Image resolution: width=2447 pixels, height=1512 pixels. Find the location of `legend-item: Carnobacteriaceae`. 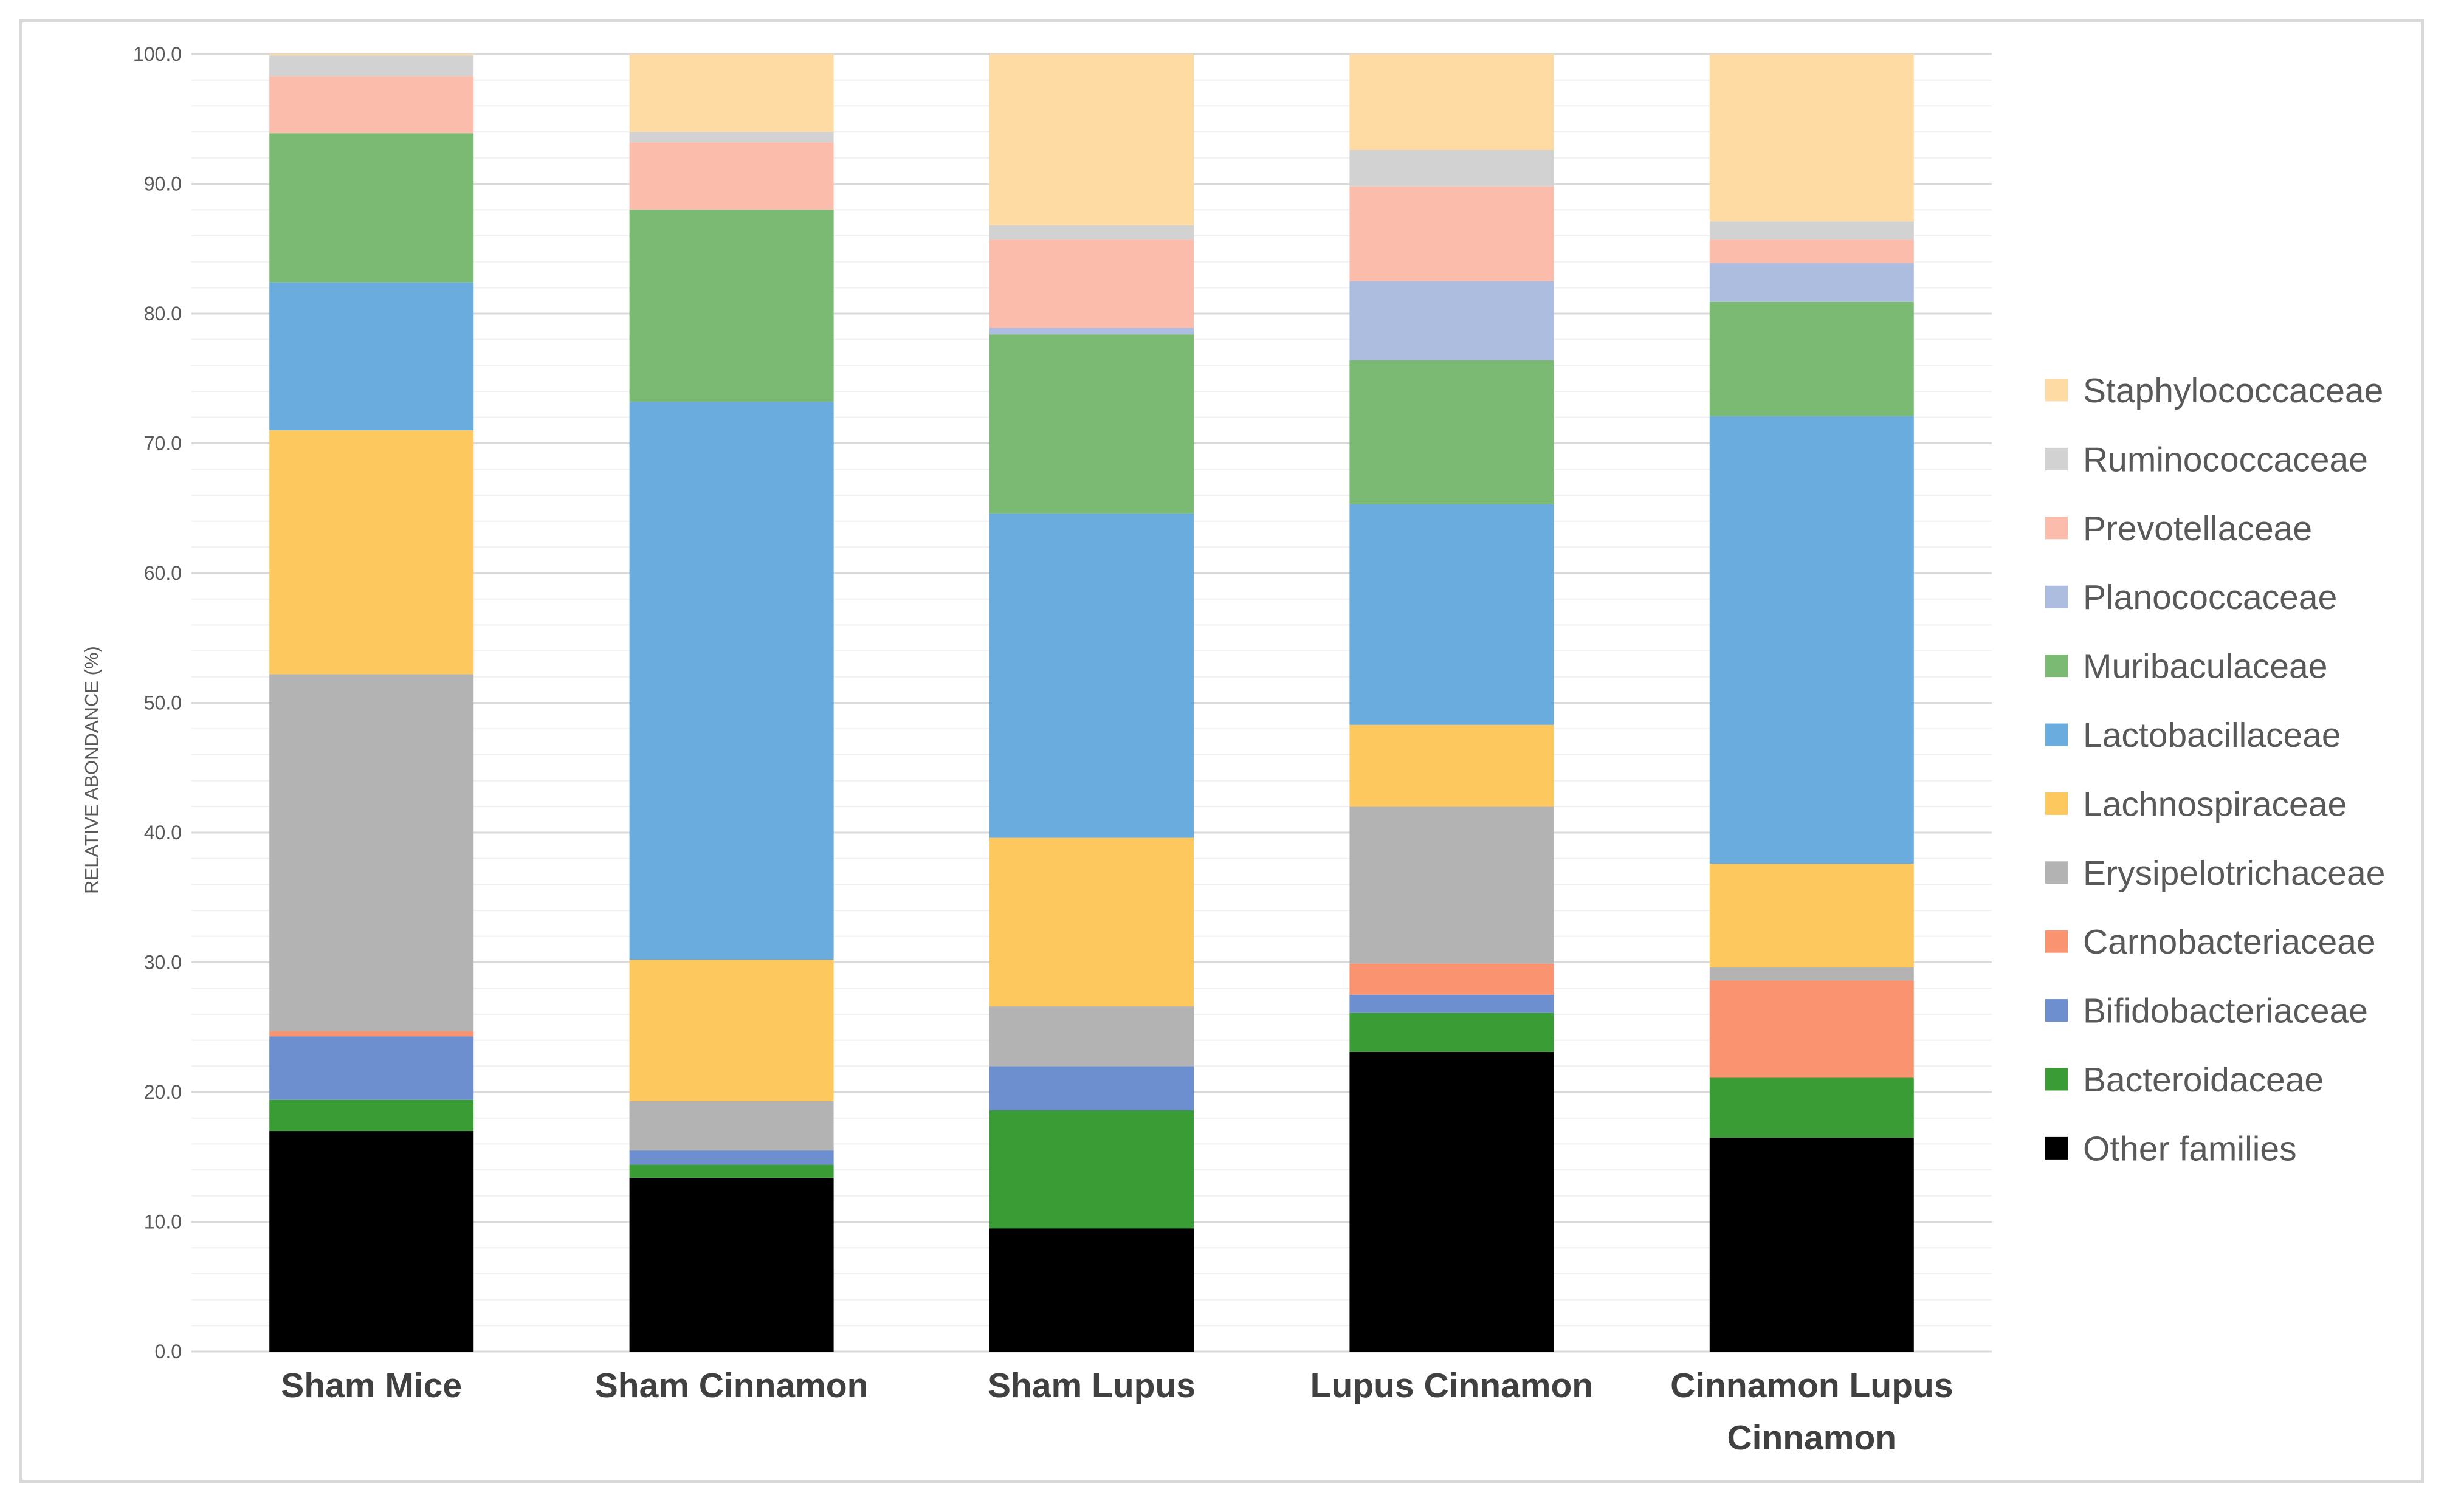

legend-item: Carnobacteriaceae is located at coordinates (2210, 942).